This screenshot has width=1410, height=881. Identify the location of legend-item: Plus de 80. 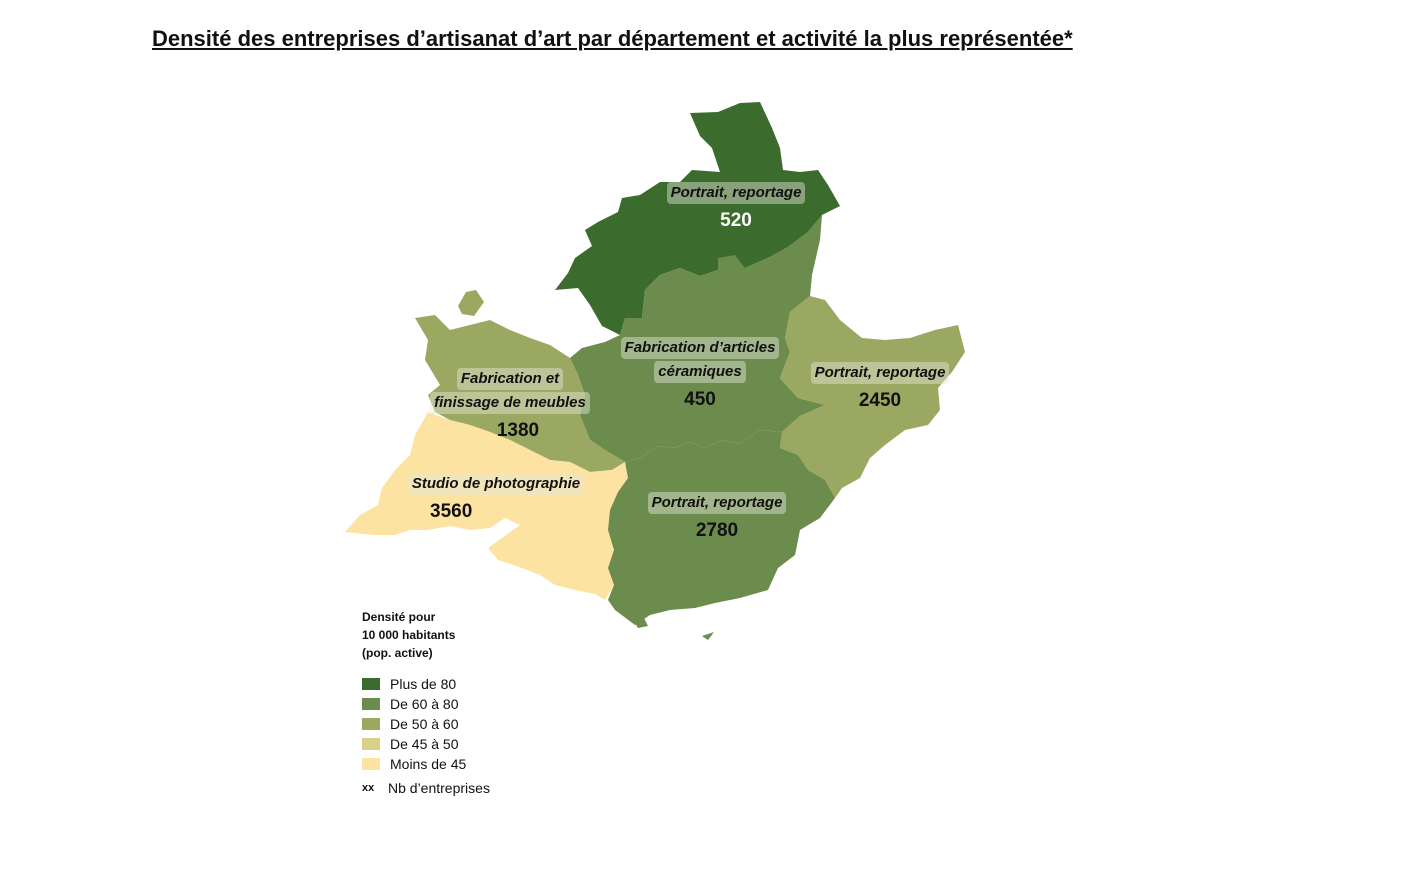
(432, 684).